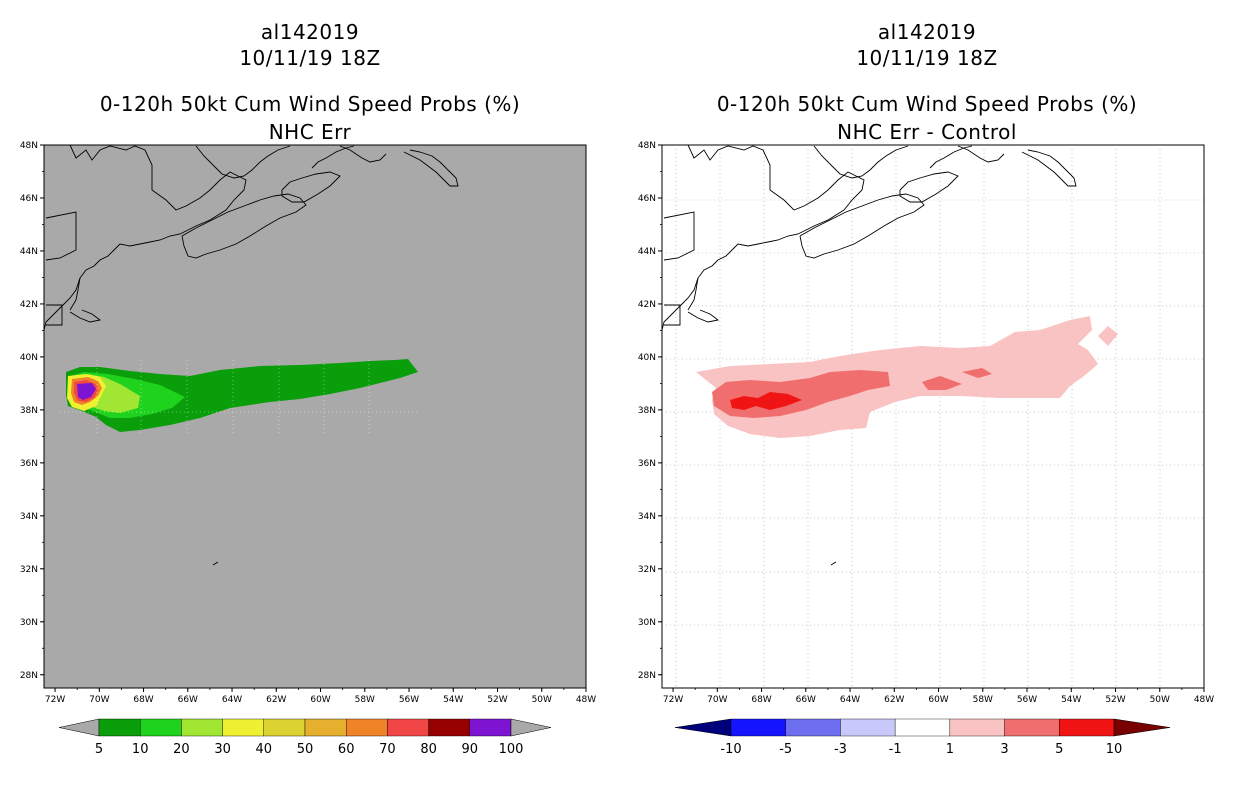 This screenshot has width=1236, height=800. I want to click on colorbar-label: 60, so click(346, 749).